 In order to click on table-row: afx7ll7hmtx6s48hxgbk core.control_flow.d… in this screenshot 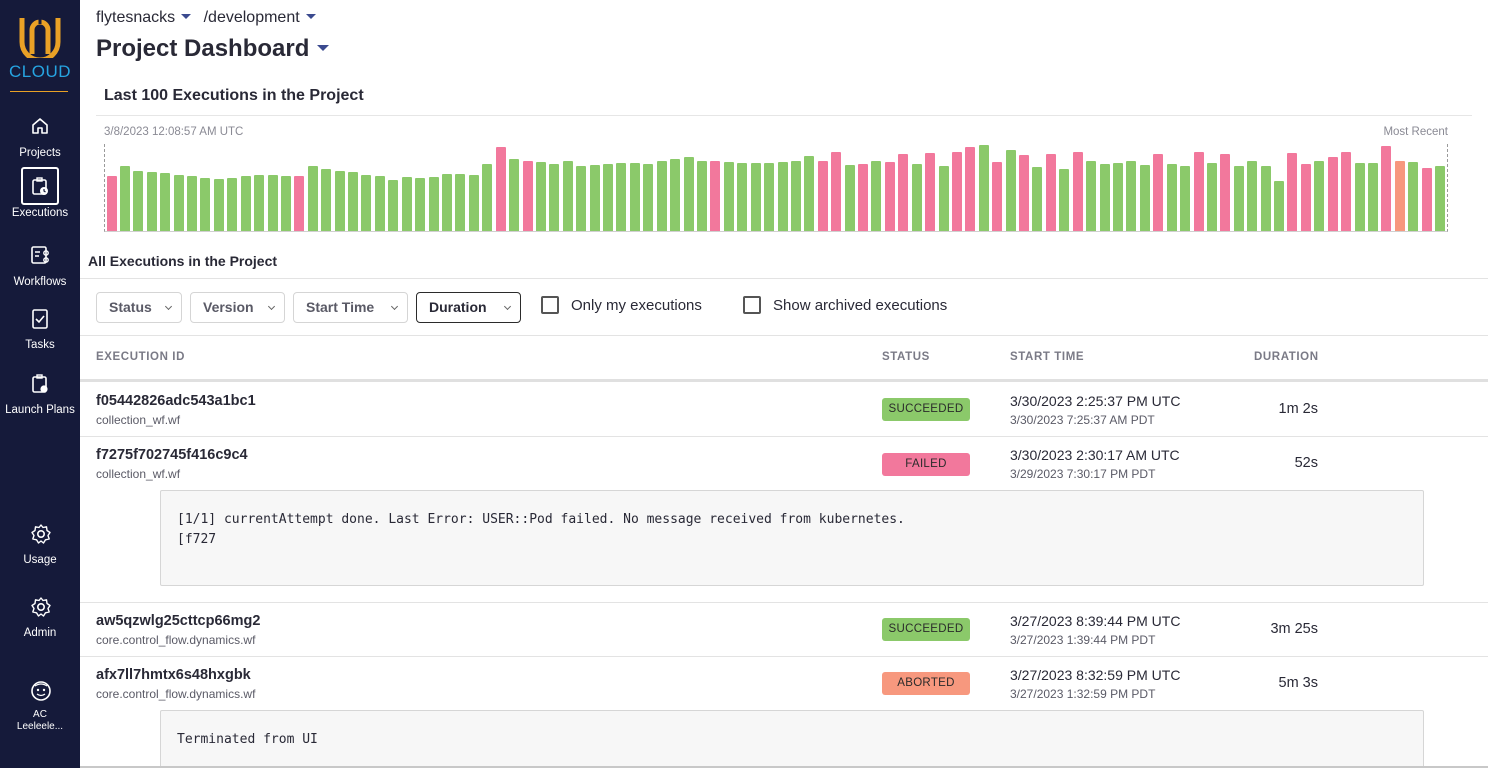, I will do `click(784, 684)`.